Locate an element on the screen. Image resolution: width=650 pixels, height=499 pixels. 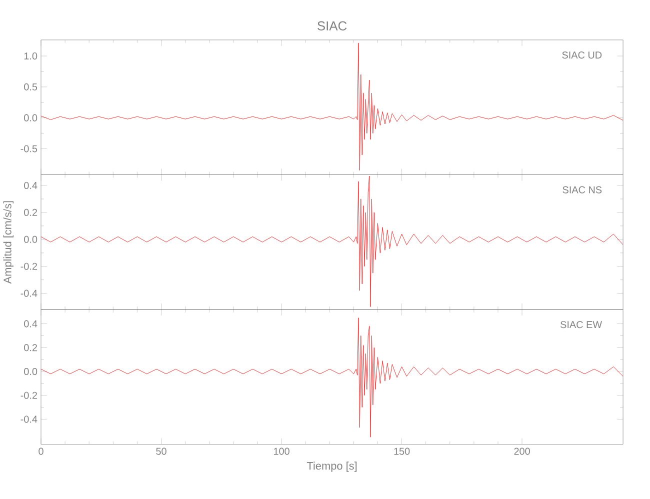
annotation: SIAC UD is located at coordinates (582, 54).